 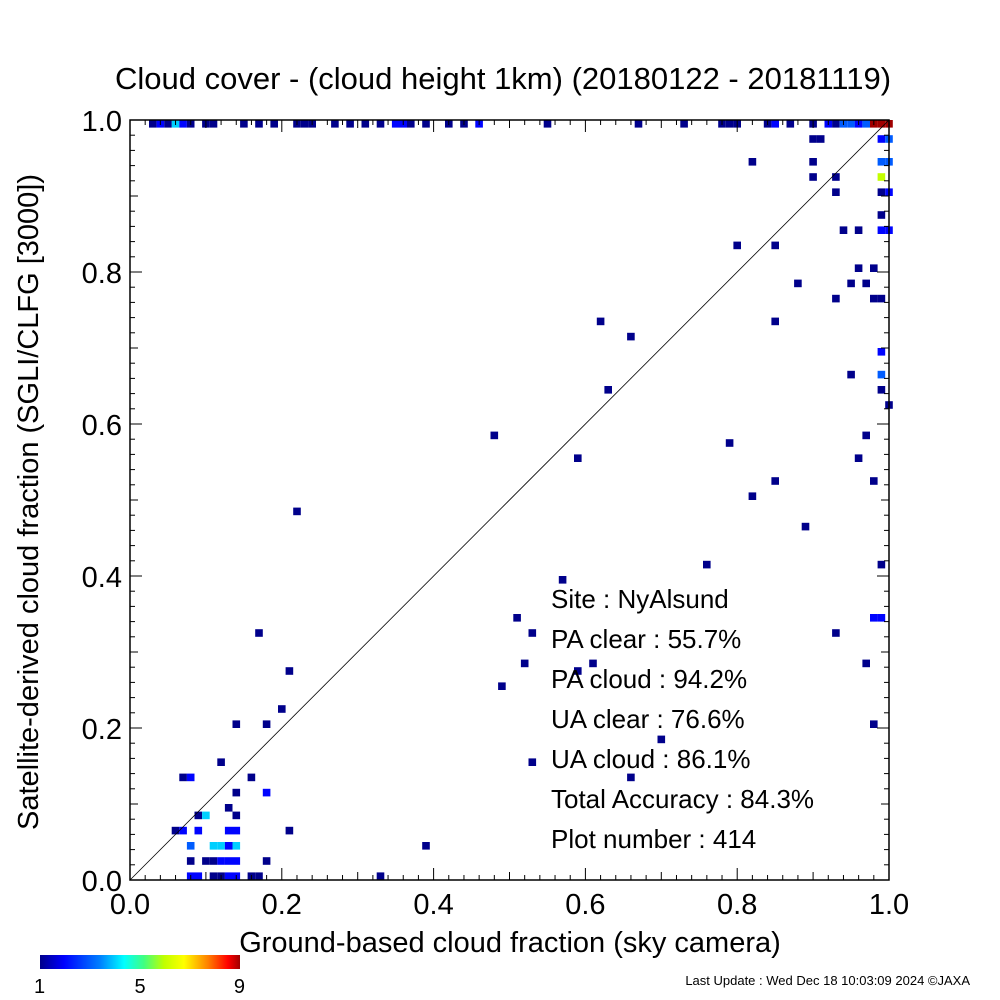 I want to click on colorbar-tick-labels: 1 5 9, so click(x=139, y=987).